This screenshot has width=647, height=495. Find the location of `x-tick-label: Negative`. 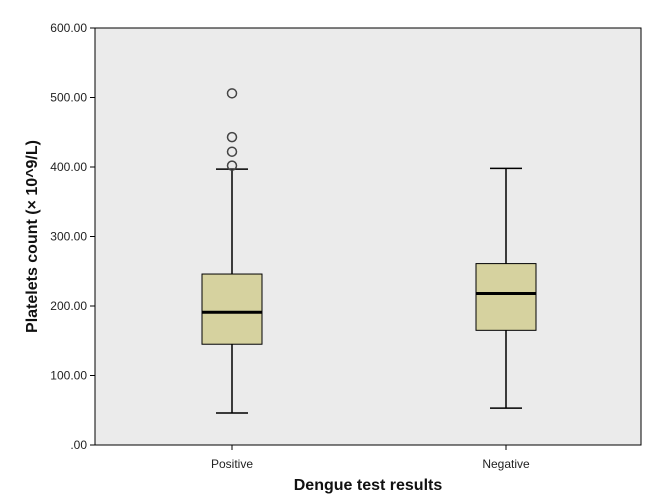

x-tick-label: Negative is located at coordinates (506, 464).